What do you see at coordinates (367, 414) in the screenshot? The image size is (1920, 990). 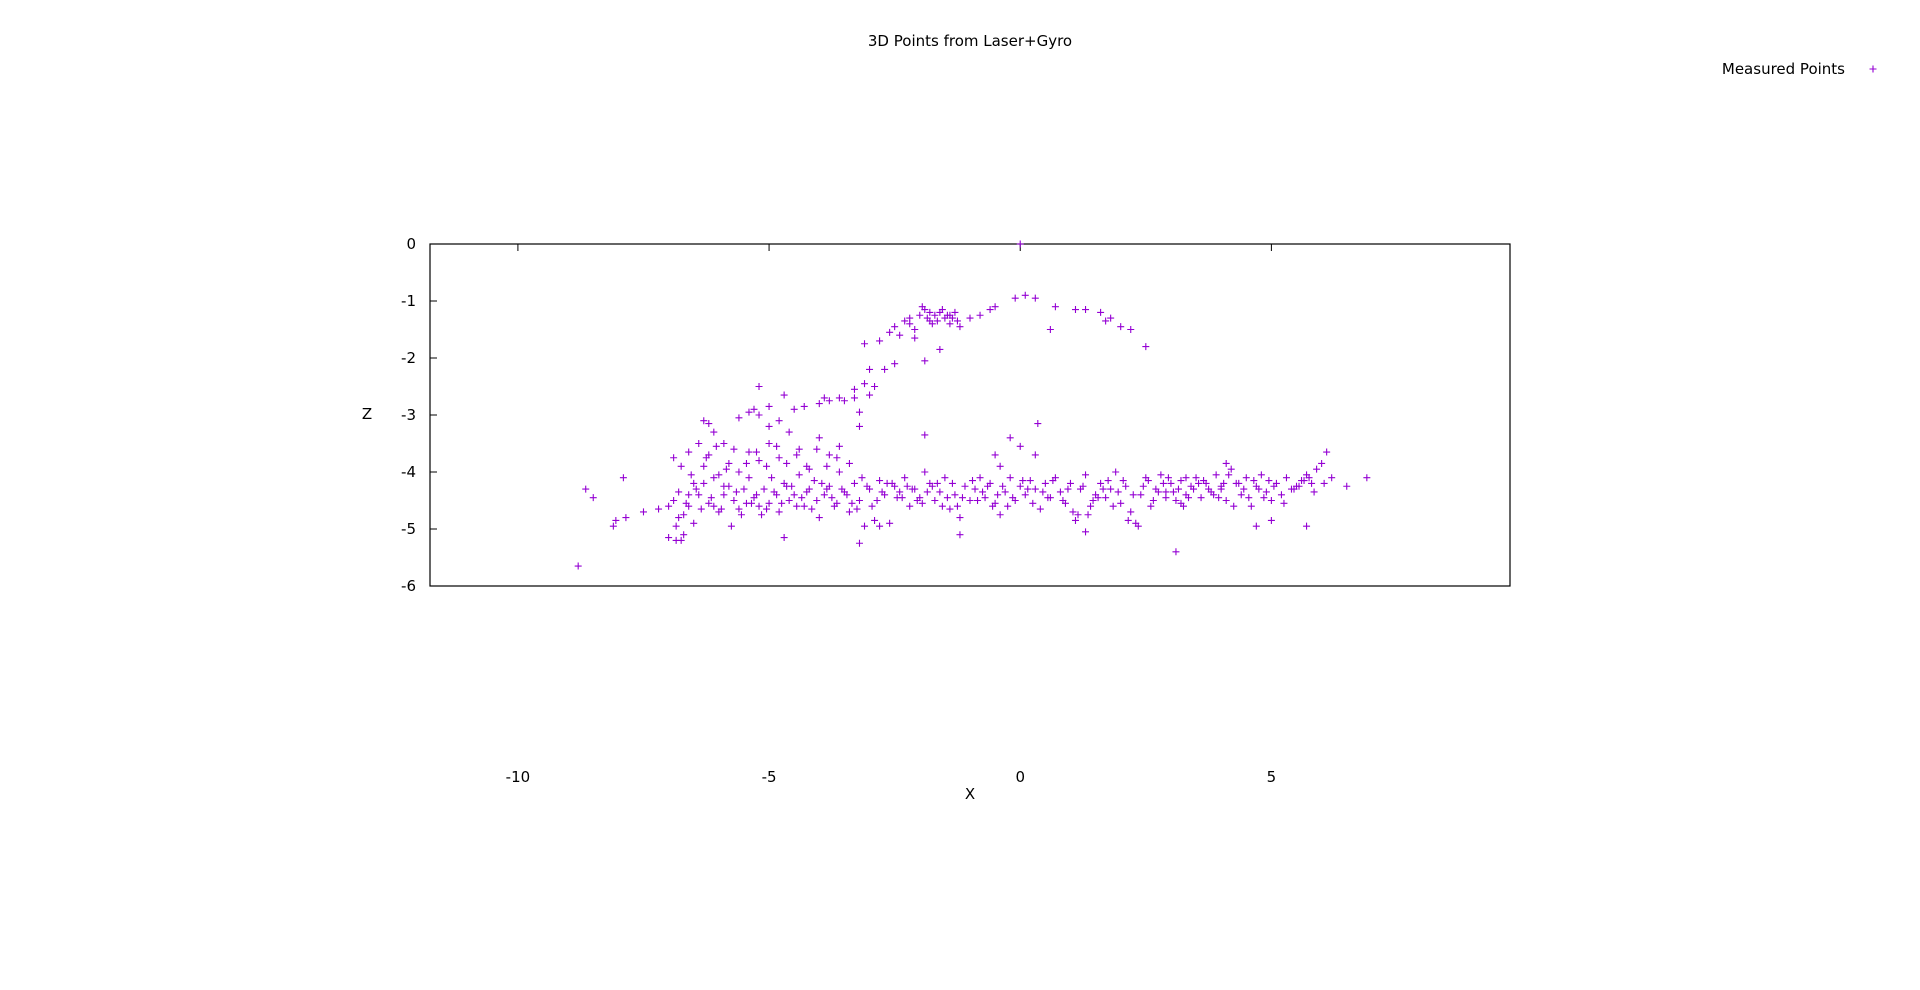 I see `y-axis-label: Z` at bounding box center [367, 414].